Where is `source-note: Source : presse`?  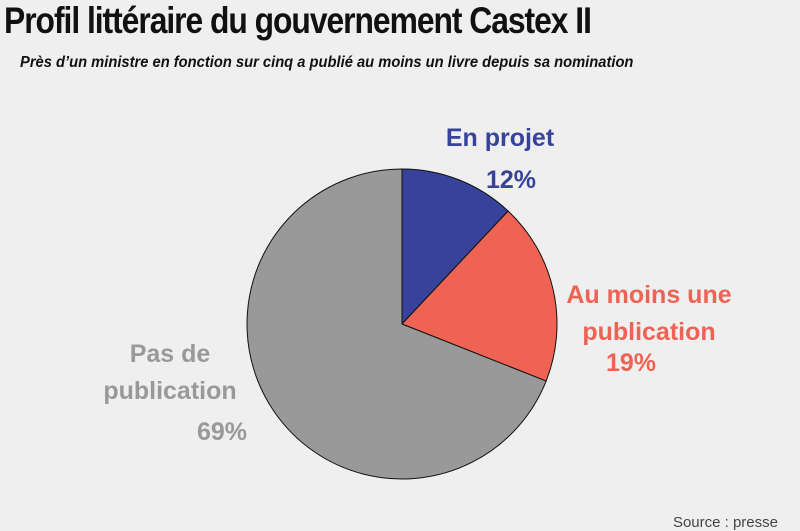
source-note: Source : presse is located at coordinates (725, 522).